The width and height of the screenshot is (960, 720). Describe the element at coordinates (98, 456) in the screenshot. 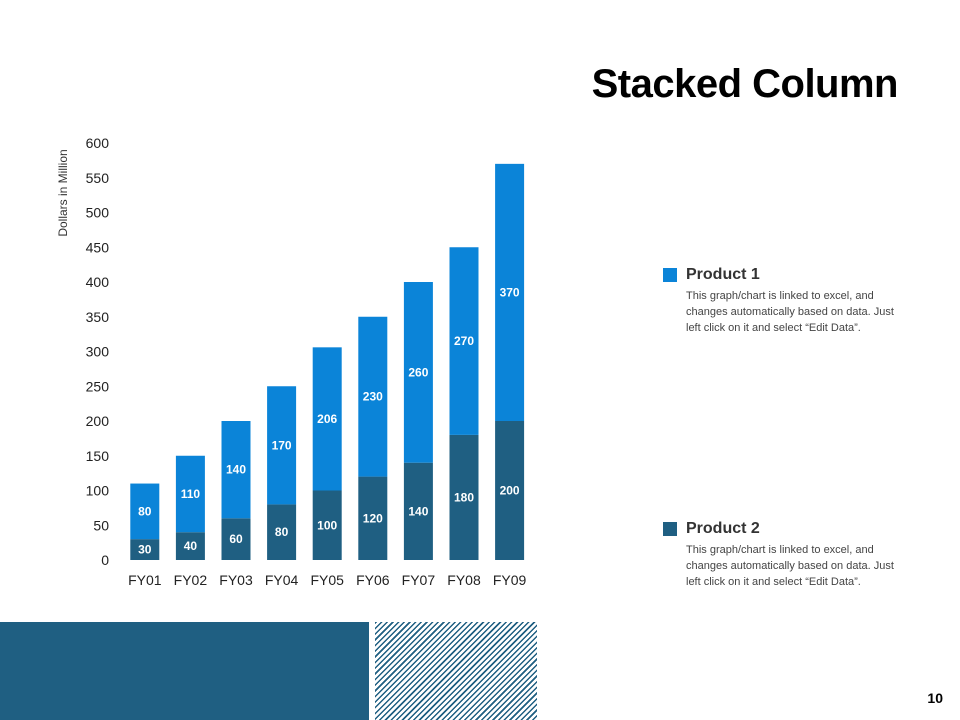

I see `y-tick-label: 150` at that location.